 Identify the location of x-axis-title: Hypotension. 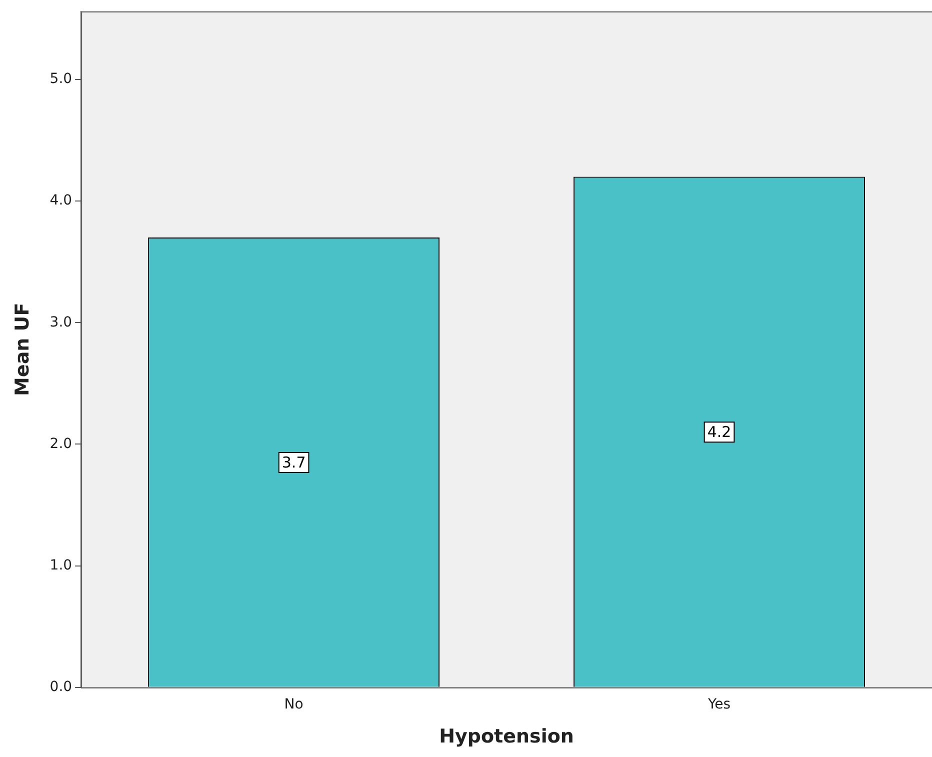
(506, 737).